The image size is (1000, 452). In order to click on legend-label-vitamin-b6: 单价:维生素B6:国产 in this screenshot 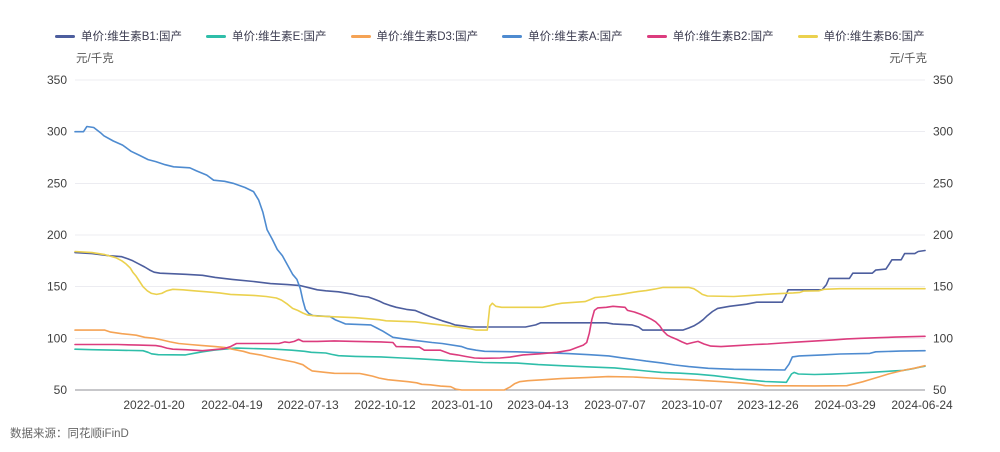, I will do `click(874, 37)`.